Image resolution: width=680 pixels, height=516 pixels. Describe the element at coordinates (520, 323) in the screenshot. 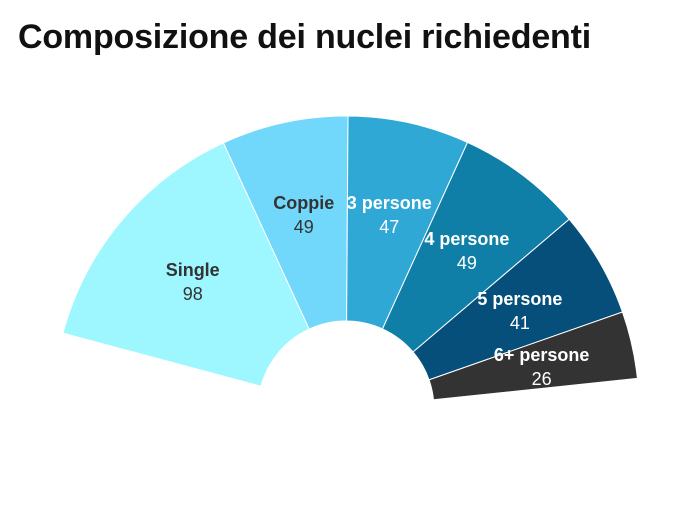

I see `slice-value-5-persone: 41` at that location.